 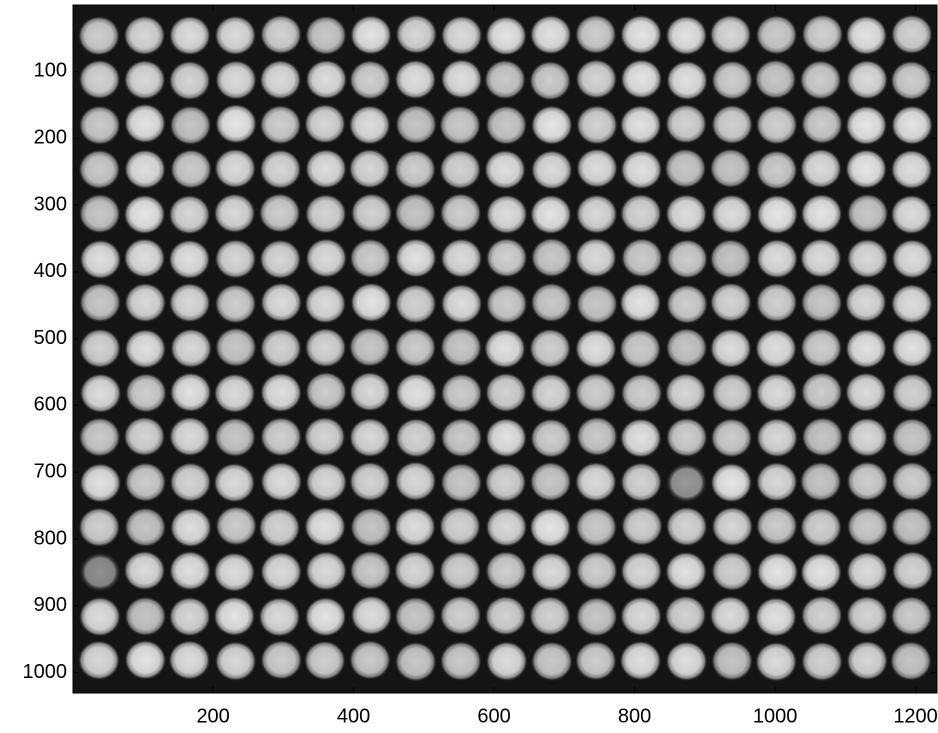 What do you see at coordinates (50, 472) in the screenshot?
I see `y-tick-label: 700` at bounding box center [50, 472].